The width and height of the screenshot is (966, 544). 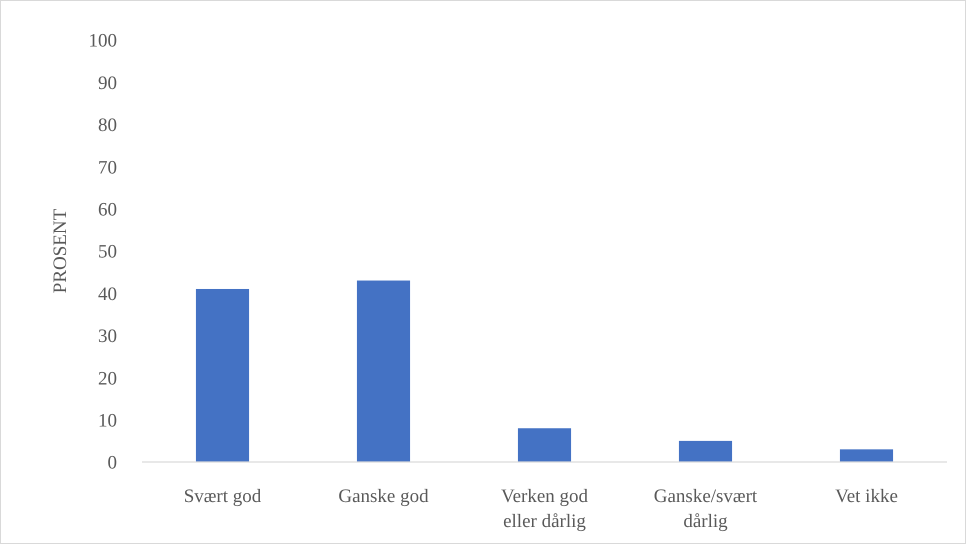 I want to click on y-tick-label: 0, so click(x=112, y=463).